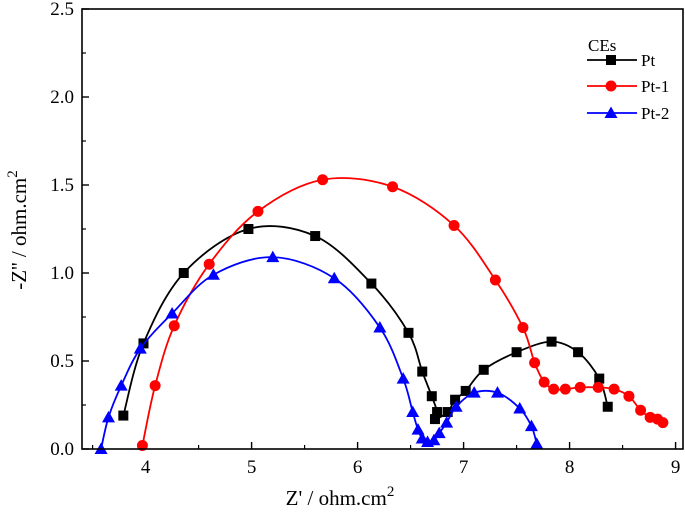 The height and width of the screenshot is (522, 685). I want to click on y-tick-label: 0.0, so click(62, 449).